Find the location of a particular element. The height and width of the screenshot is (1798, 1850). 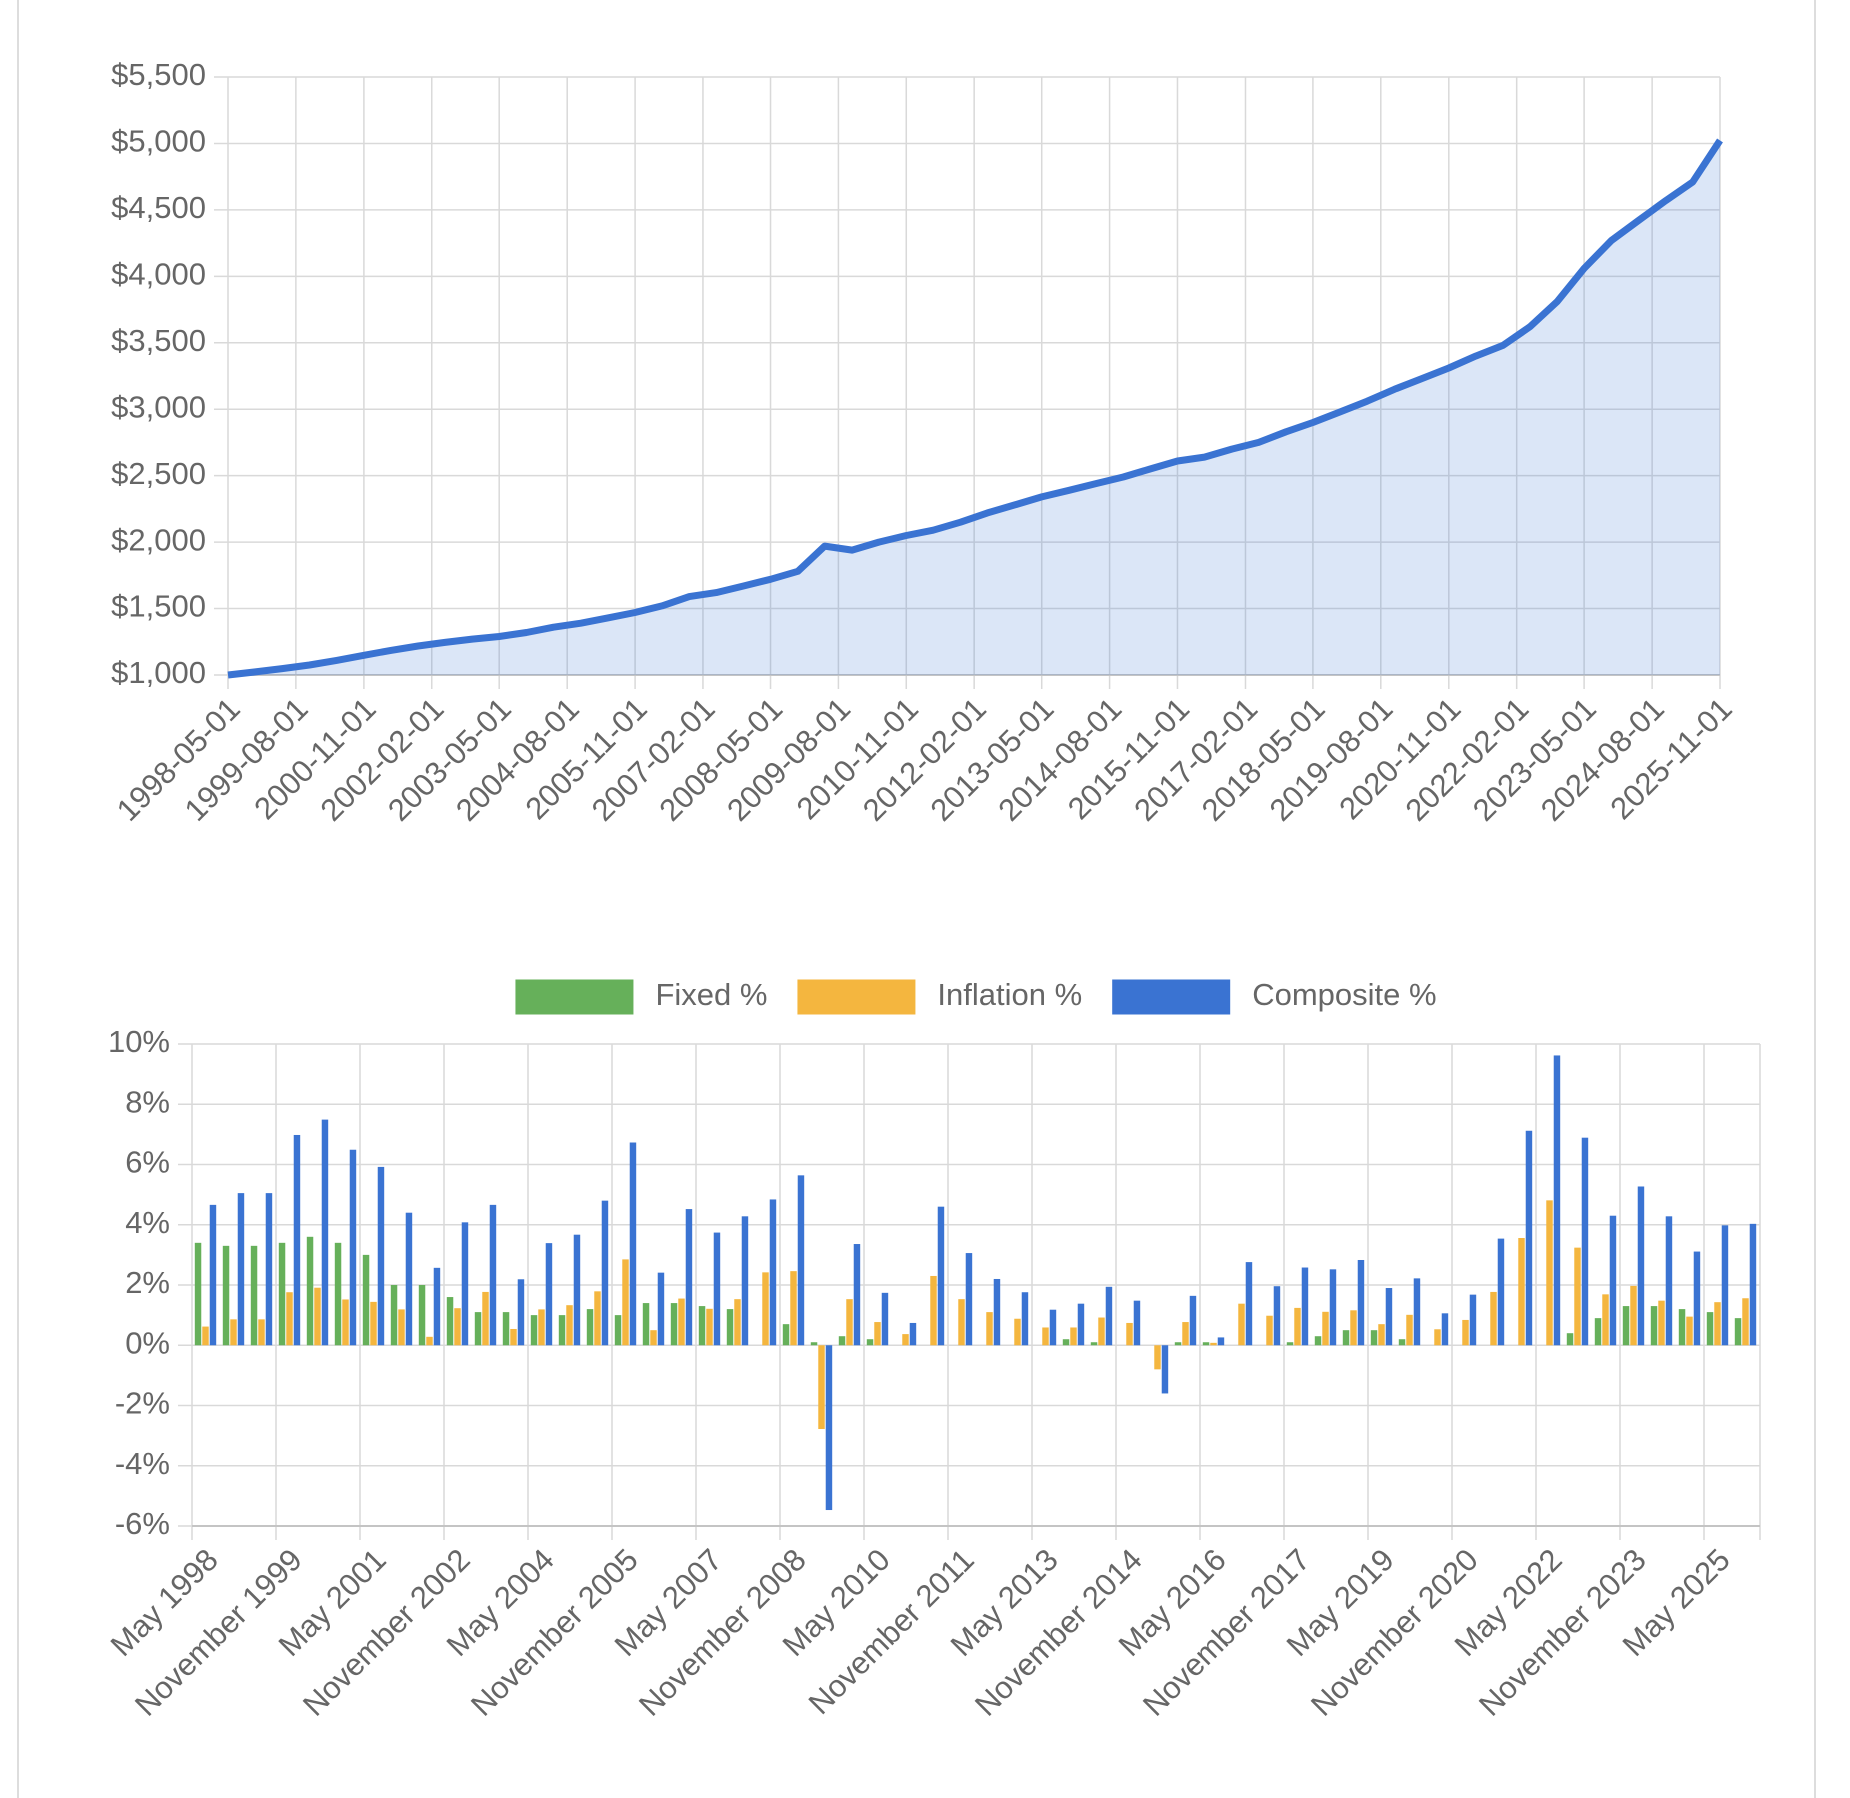

y-tick-label: $2,000 is located at coordinates (158, 539).